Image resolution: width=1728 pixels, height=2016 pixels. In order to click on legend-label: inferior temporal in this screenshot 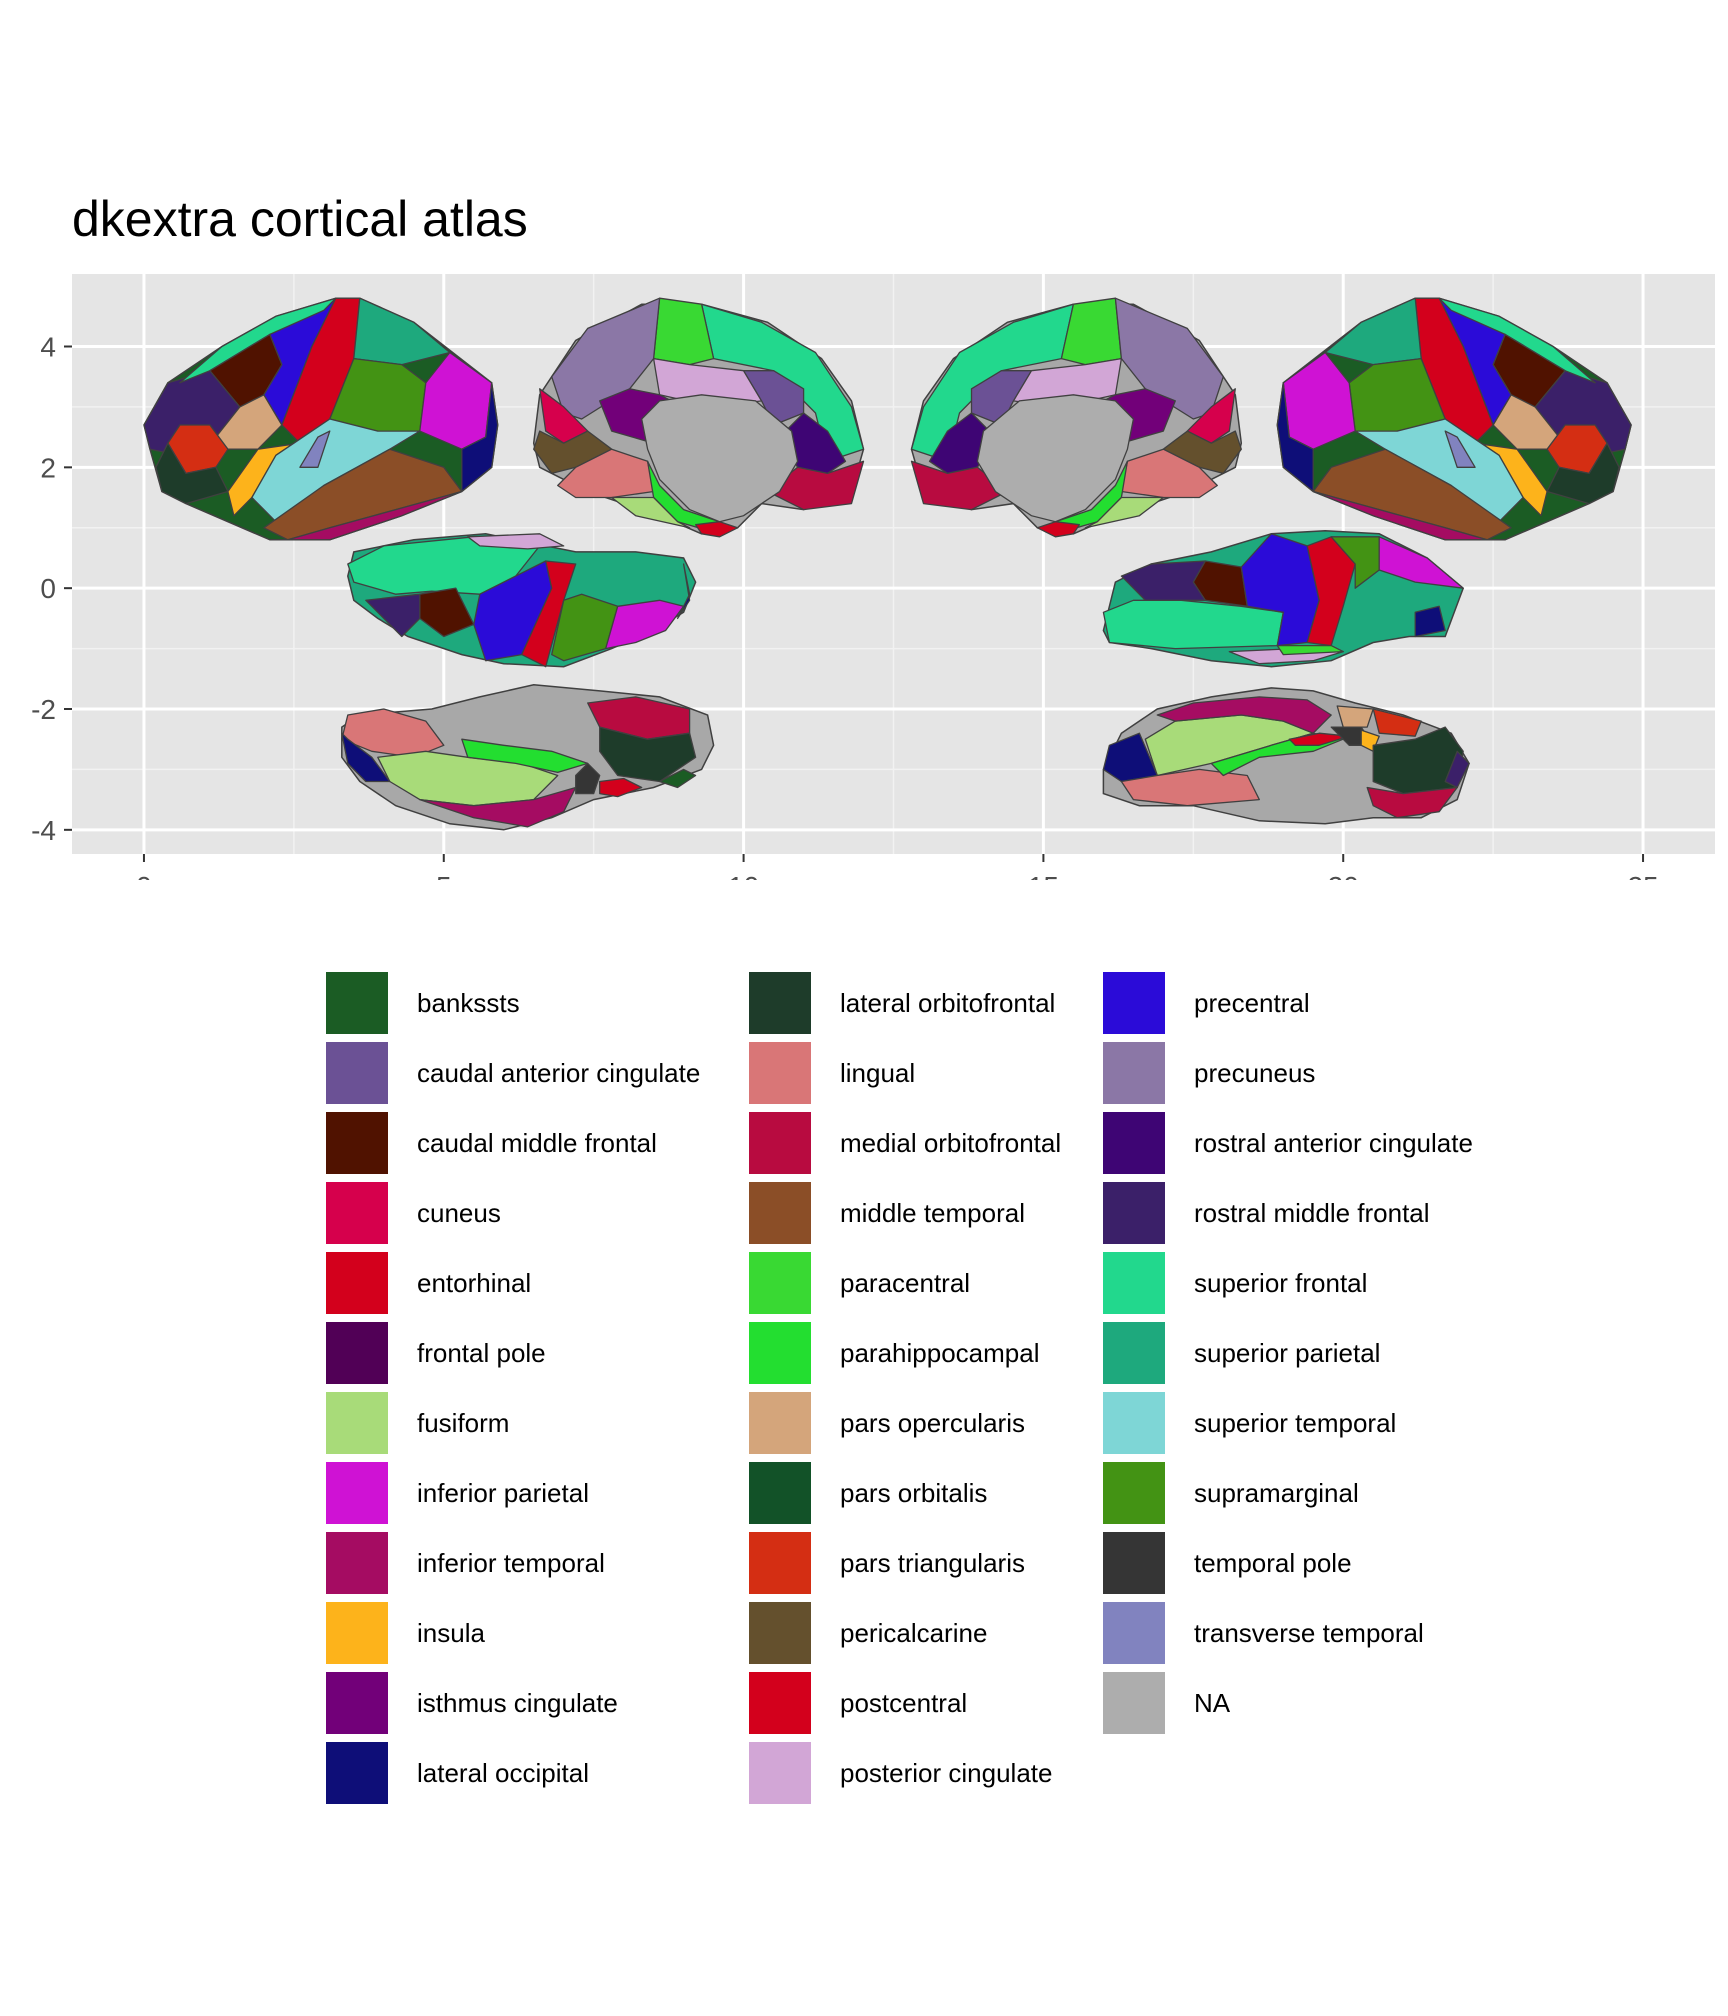, I will do `click(511, 1562)`.